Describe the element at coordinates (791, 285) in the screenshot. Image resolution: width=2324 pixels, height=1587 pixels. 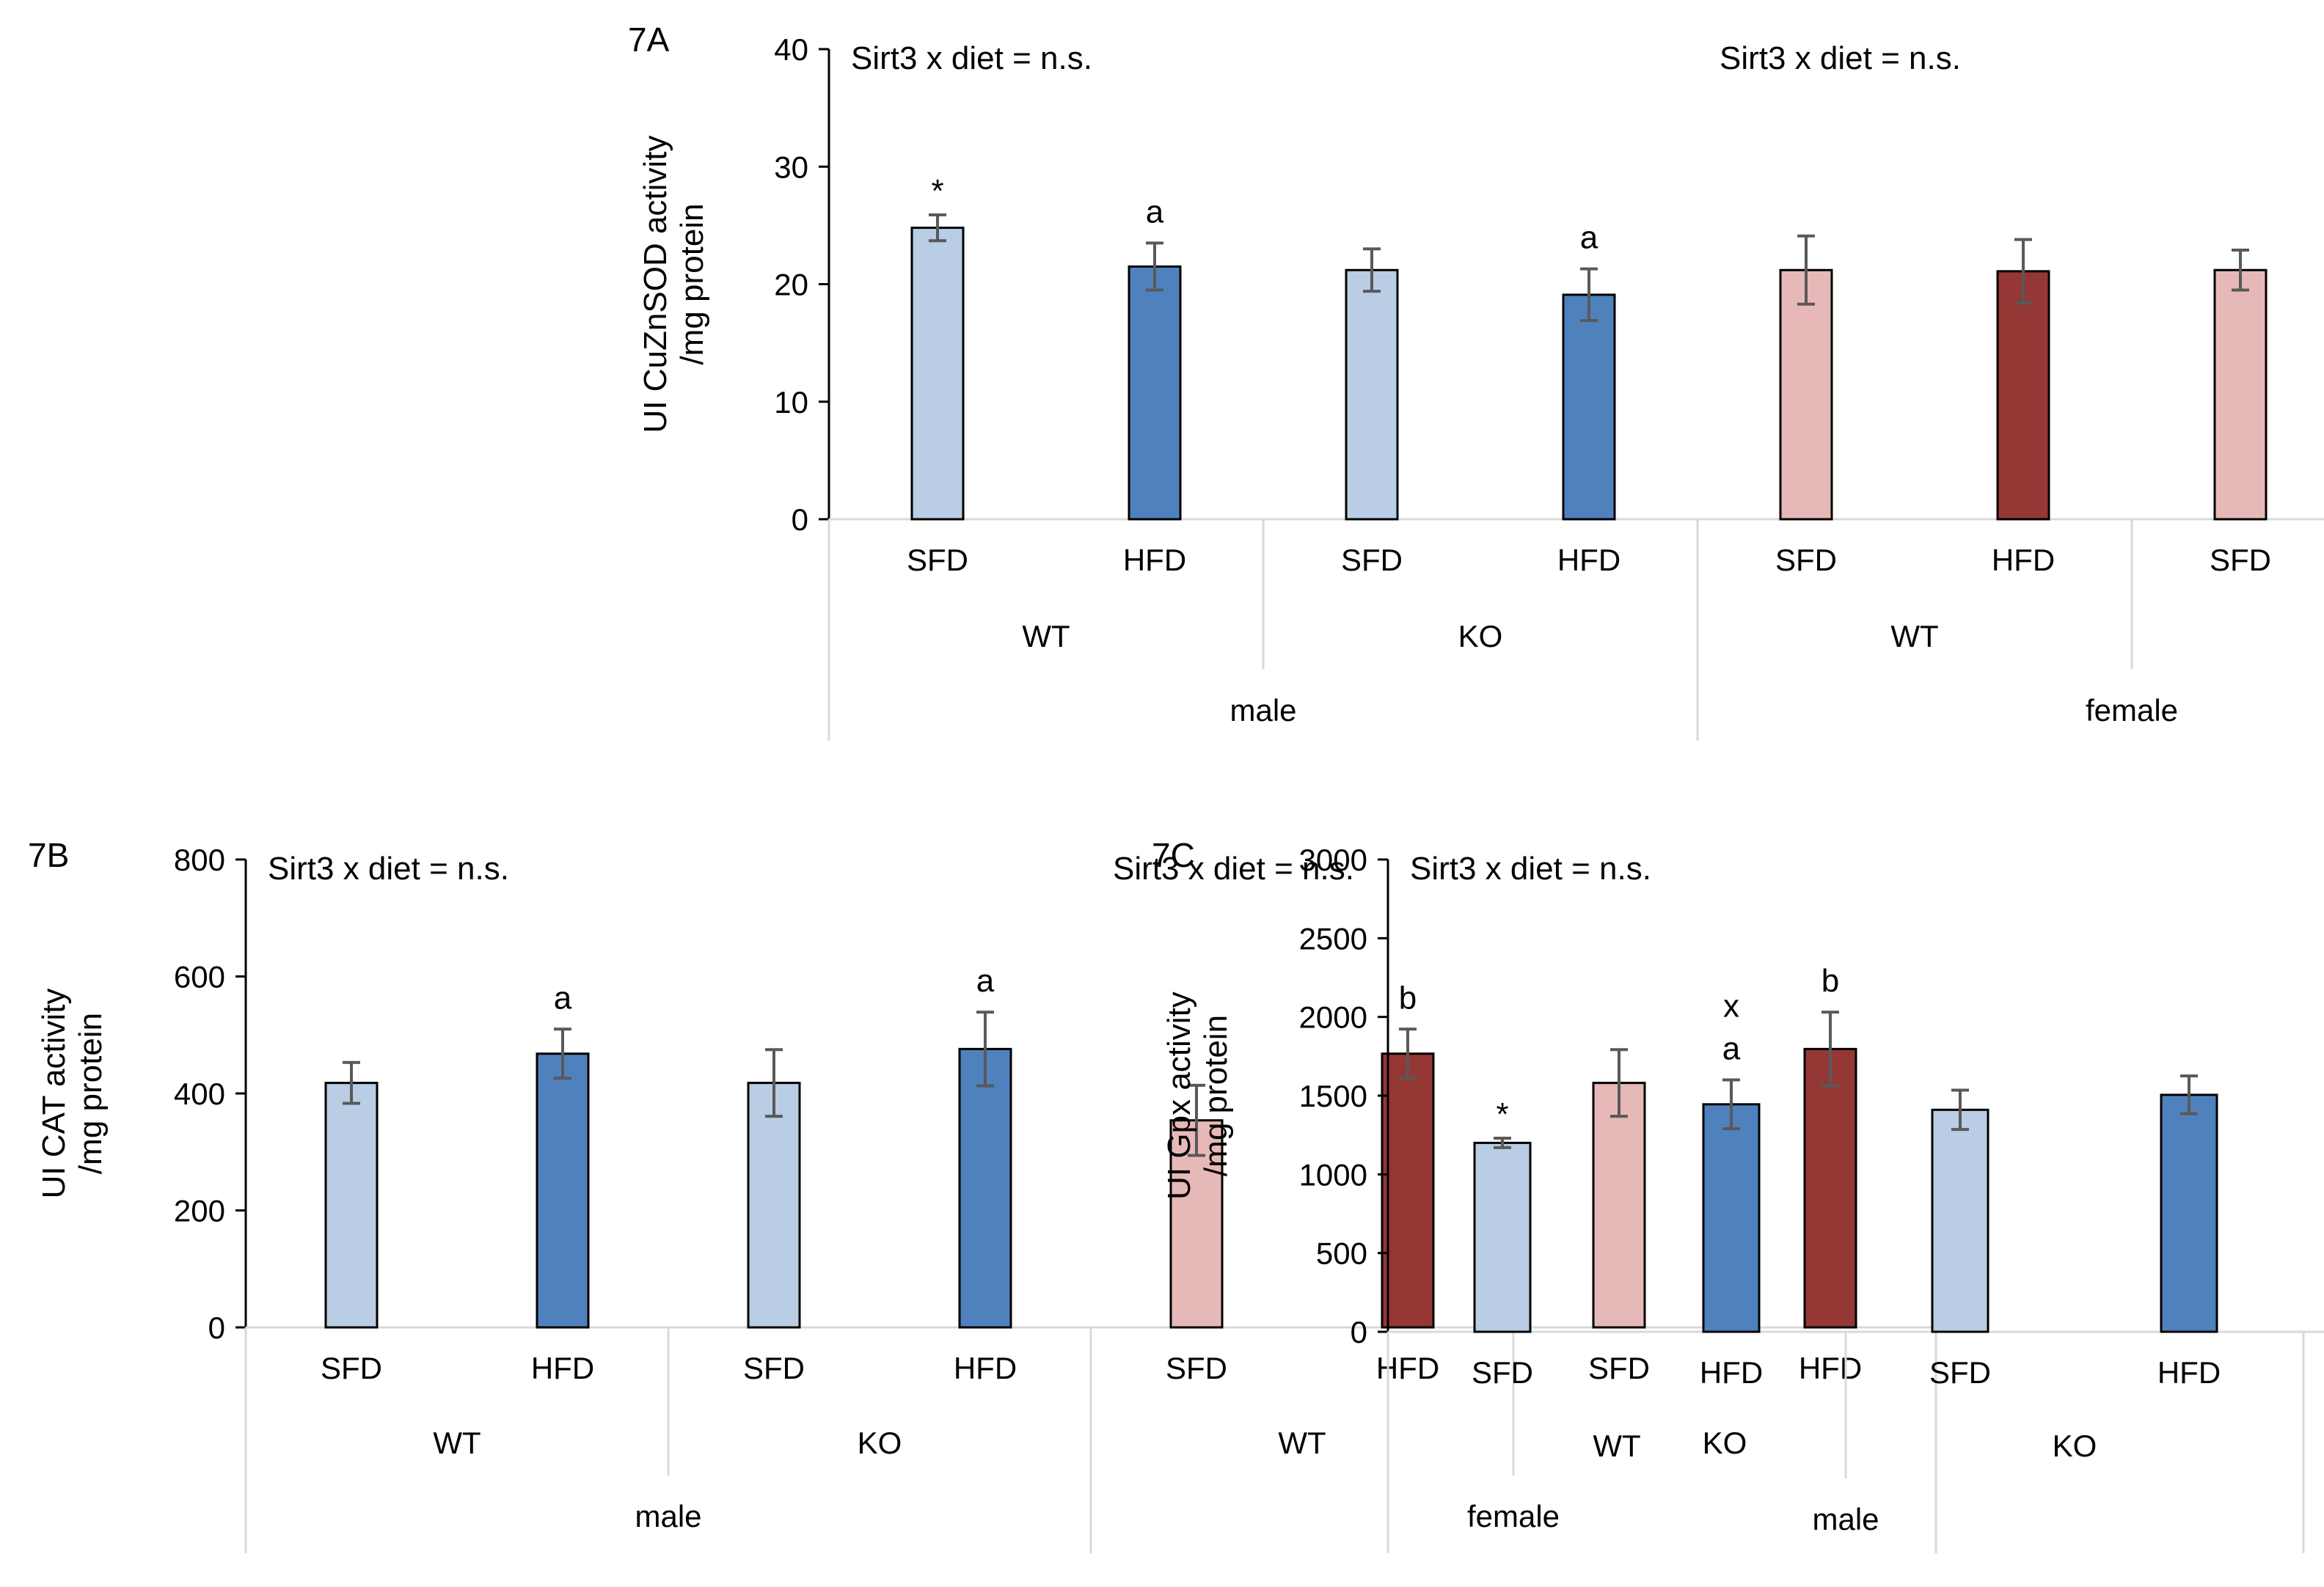
I see `y-tick-label: 20` at that location.